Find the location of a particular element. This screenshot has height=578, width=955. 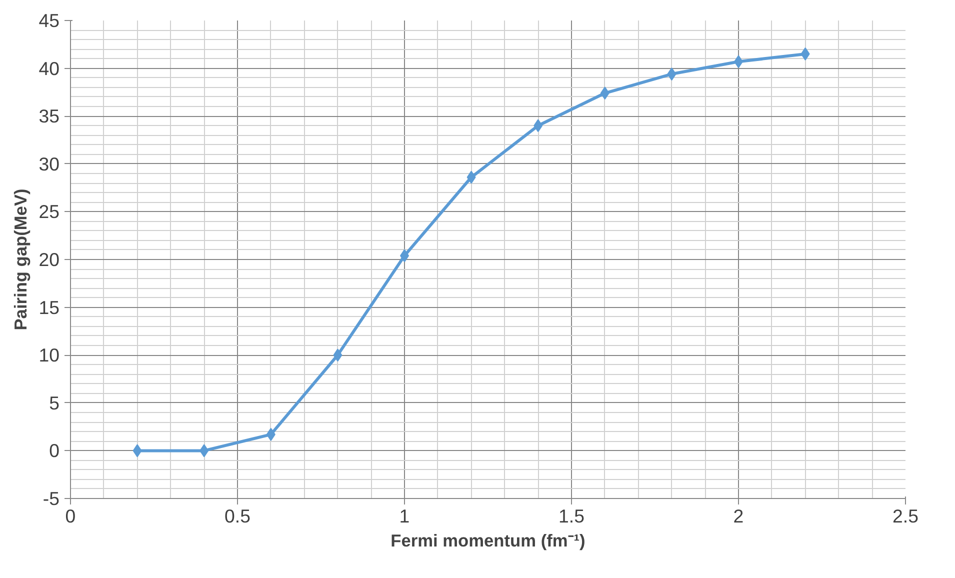

x-tick-label: 1.5 is located at coordinates (571, 516).